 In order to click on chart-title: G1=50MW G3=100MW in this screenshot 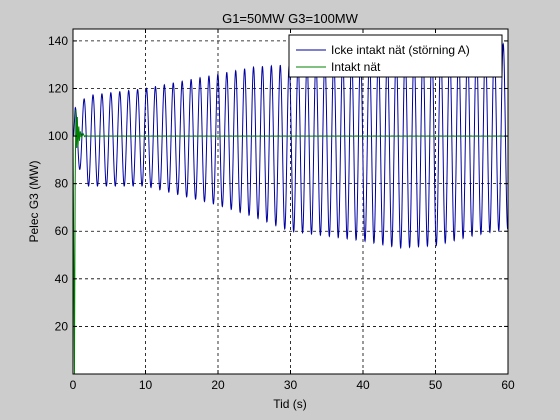, I will do `click(290, 18)`.